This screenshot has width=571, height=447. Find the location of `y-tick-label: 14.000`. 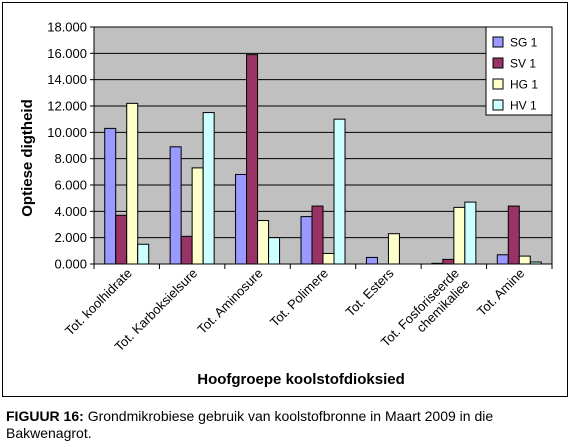

y-tick-label: 14.000 is located at coordinates (67, 79).